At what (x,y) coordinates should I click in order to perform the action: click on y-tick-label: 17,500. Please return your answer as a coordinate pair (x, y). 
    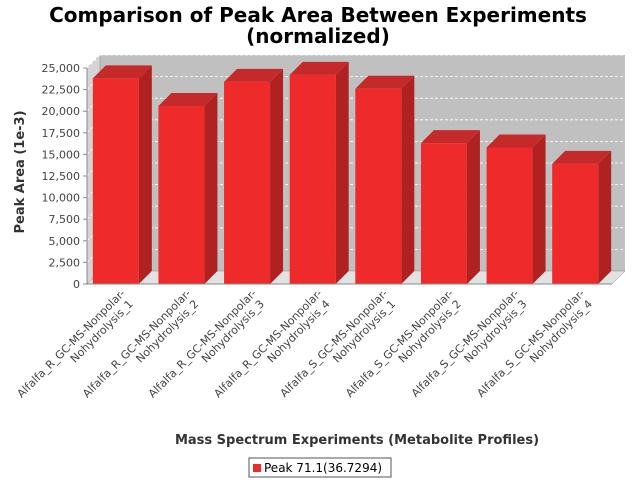
    Looking at the image, I should click on (61, 133).